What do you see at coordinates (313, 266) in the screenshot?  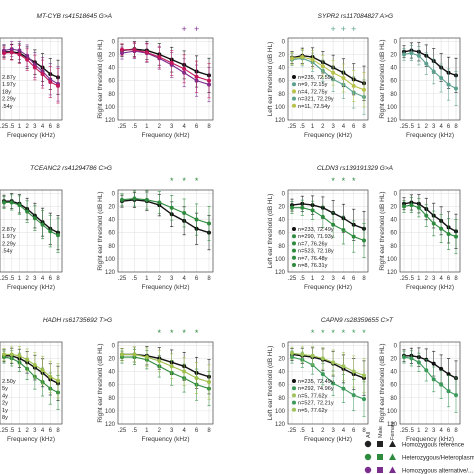 I see `n-label: n=8, 76.31y` at bounding box center [313, 266].